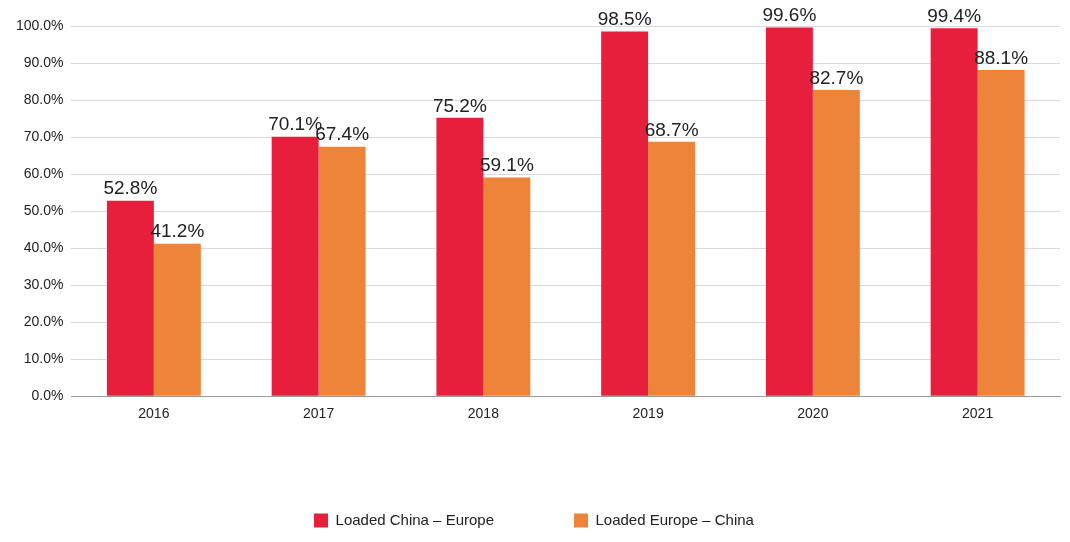 The height and width of the screenshot is (542, 1070). What do you see at coordinates (624, 19) in the screenshot?
I see `data-label: 98.5%` at bounding box center [624, 19].